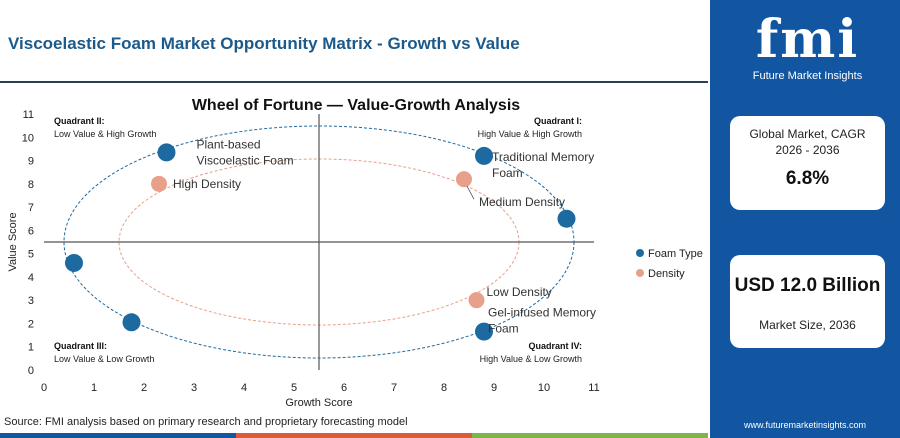 The image size is (900, 438). What do you see at coordinates (675, 254) in the screenshot?
I see `legend-label: Foam Type` at bounding box center [675, 254].